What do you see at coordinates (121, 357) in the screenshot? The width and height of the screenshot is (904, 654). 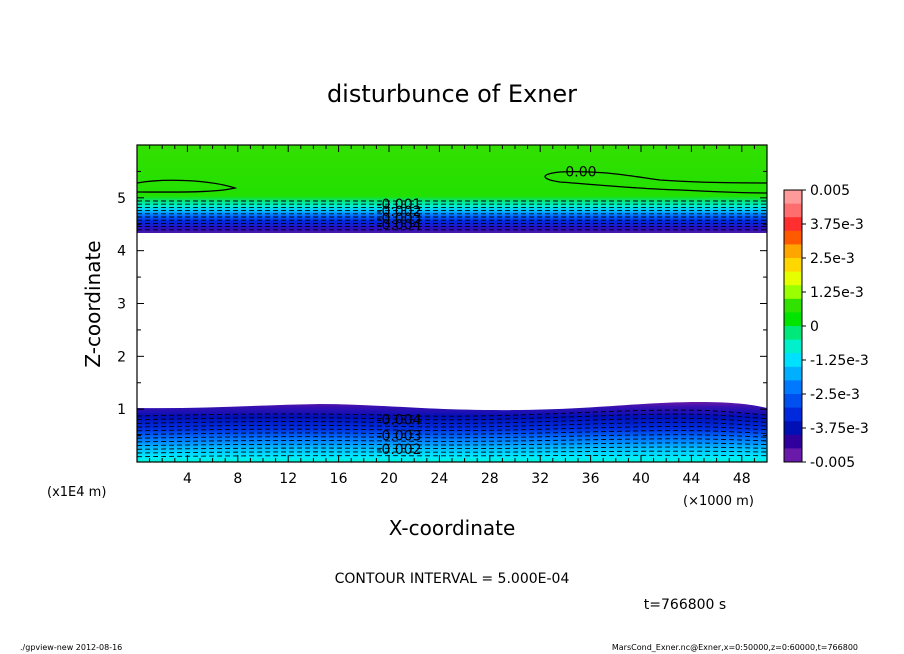 I see `y-tick-label: 2` at bounding box center [121, 357].